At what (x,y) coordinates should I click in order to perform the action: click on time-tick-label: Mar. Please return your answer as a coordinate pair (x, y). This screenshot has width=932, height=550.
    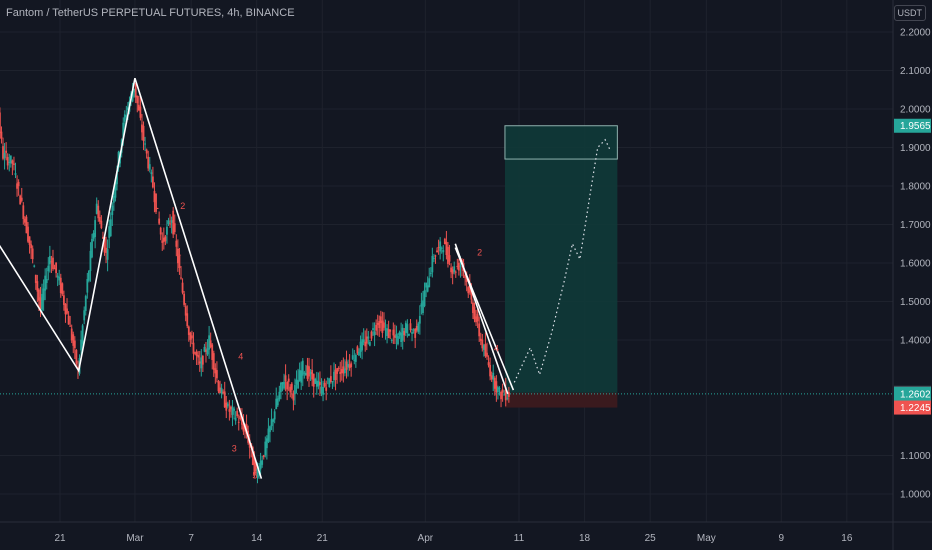
    Looking at the image, I should click on (135, 538).